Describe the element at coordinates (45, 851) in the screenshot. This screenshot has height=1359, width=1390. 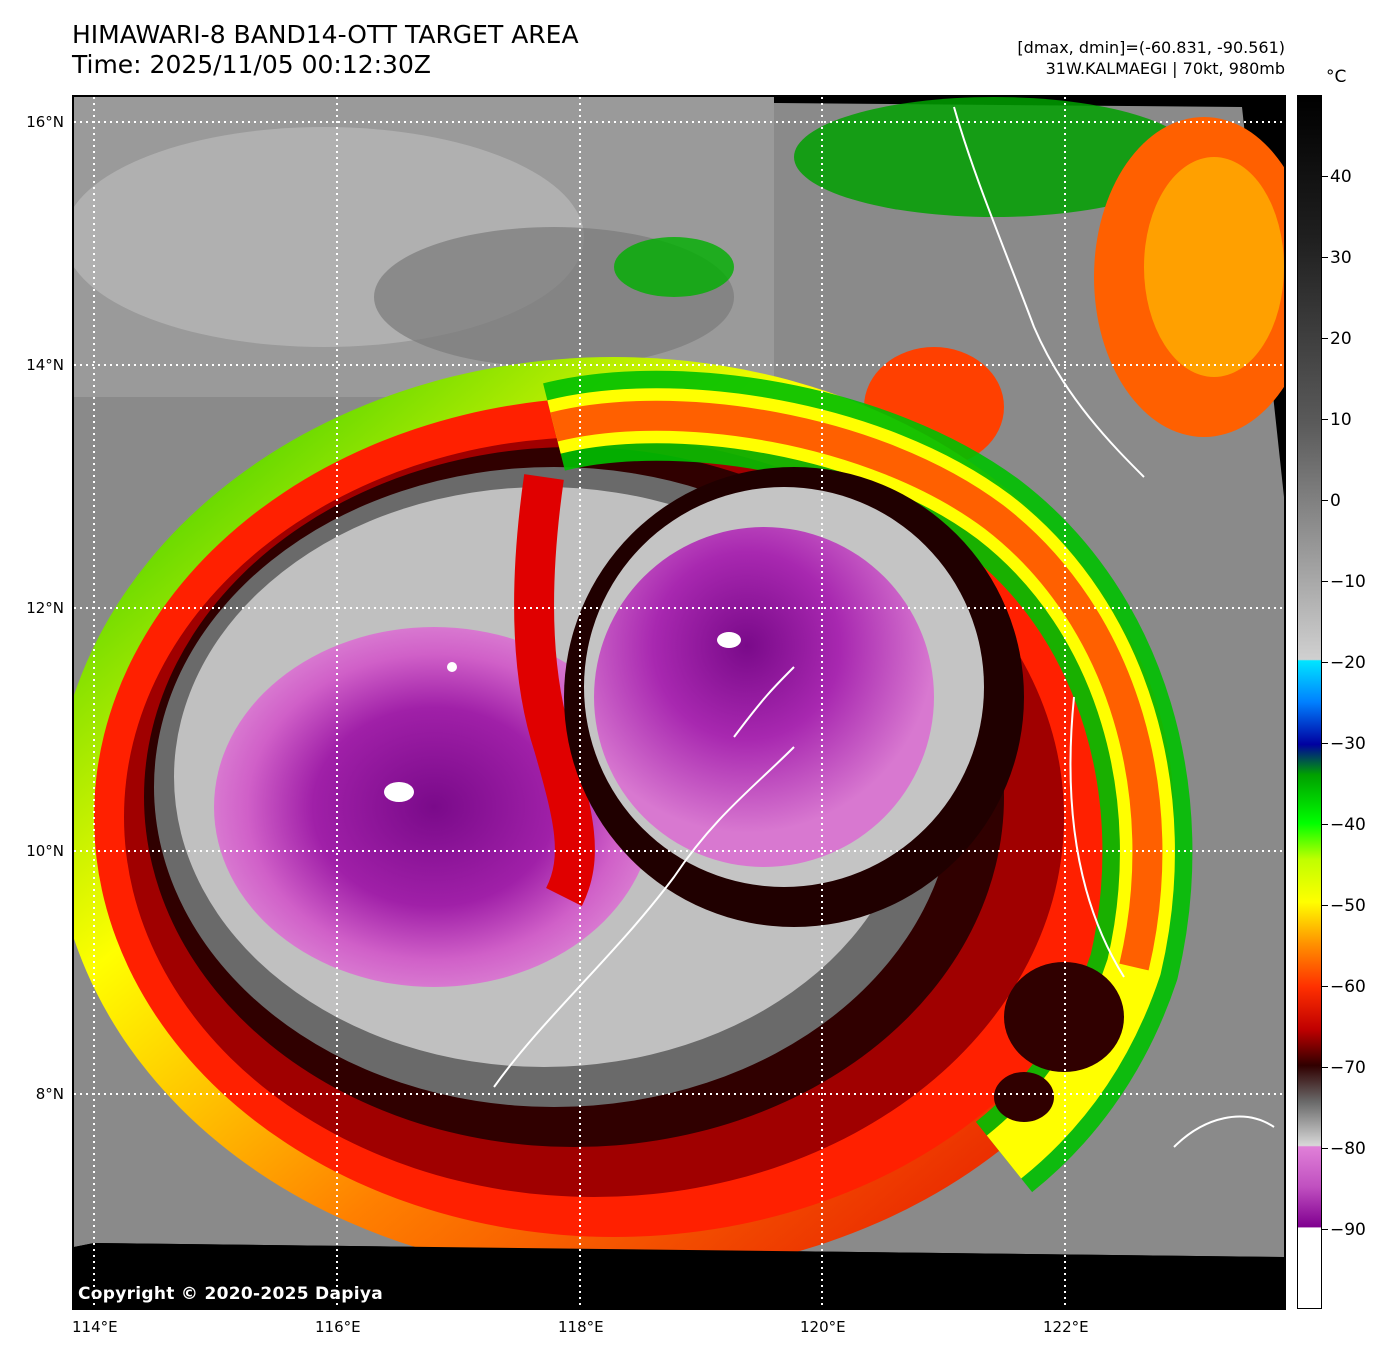
I see `lat-label-10n: 10°N` at that location.